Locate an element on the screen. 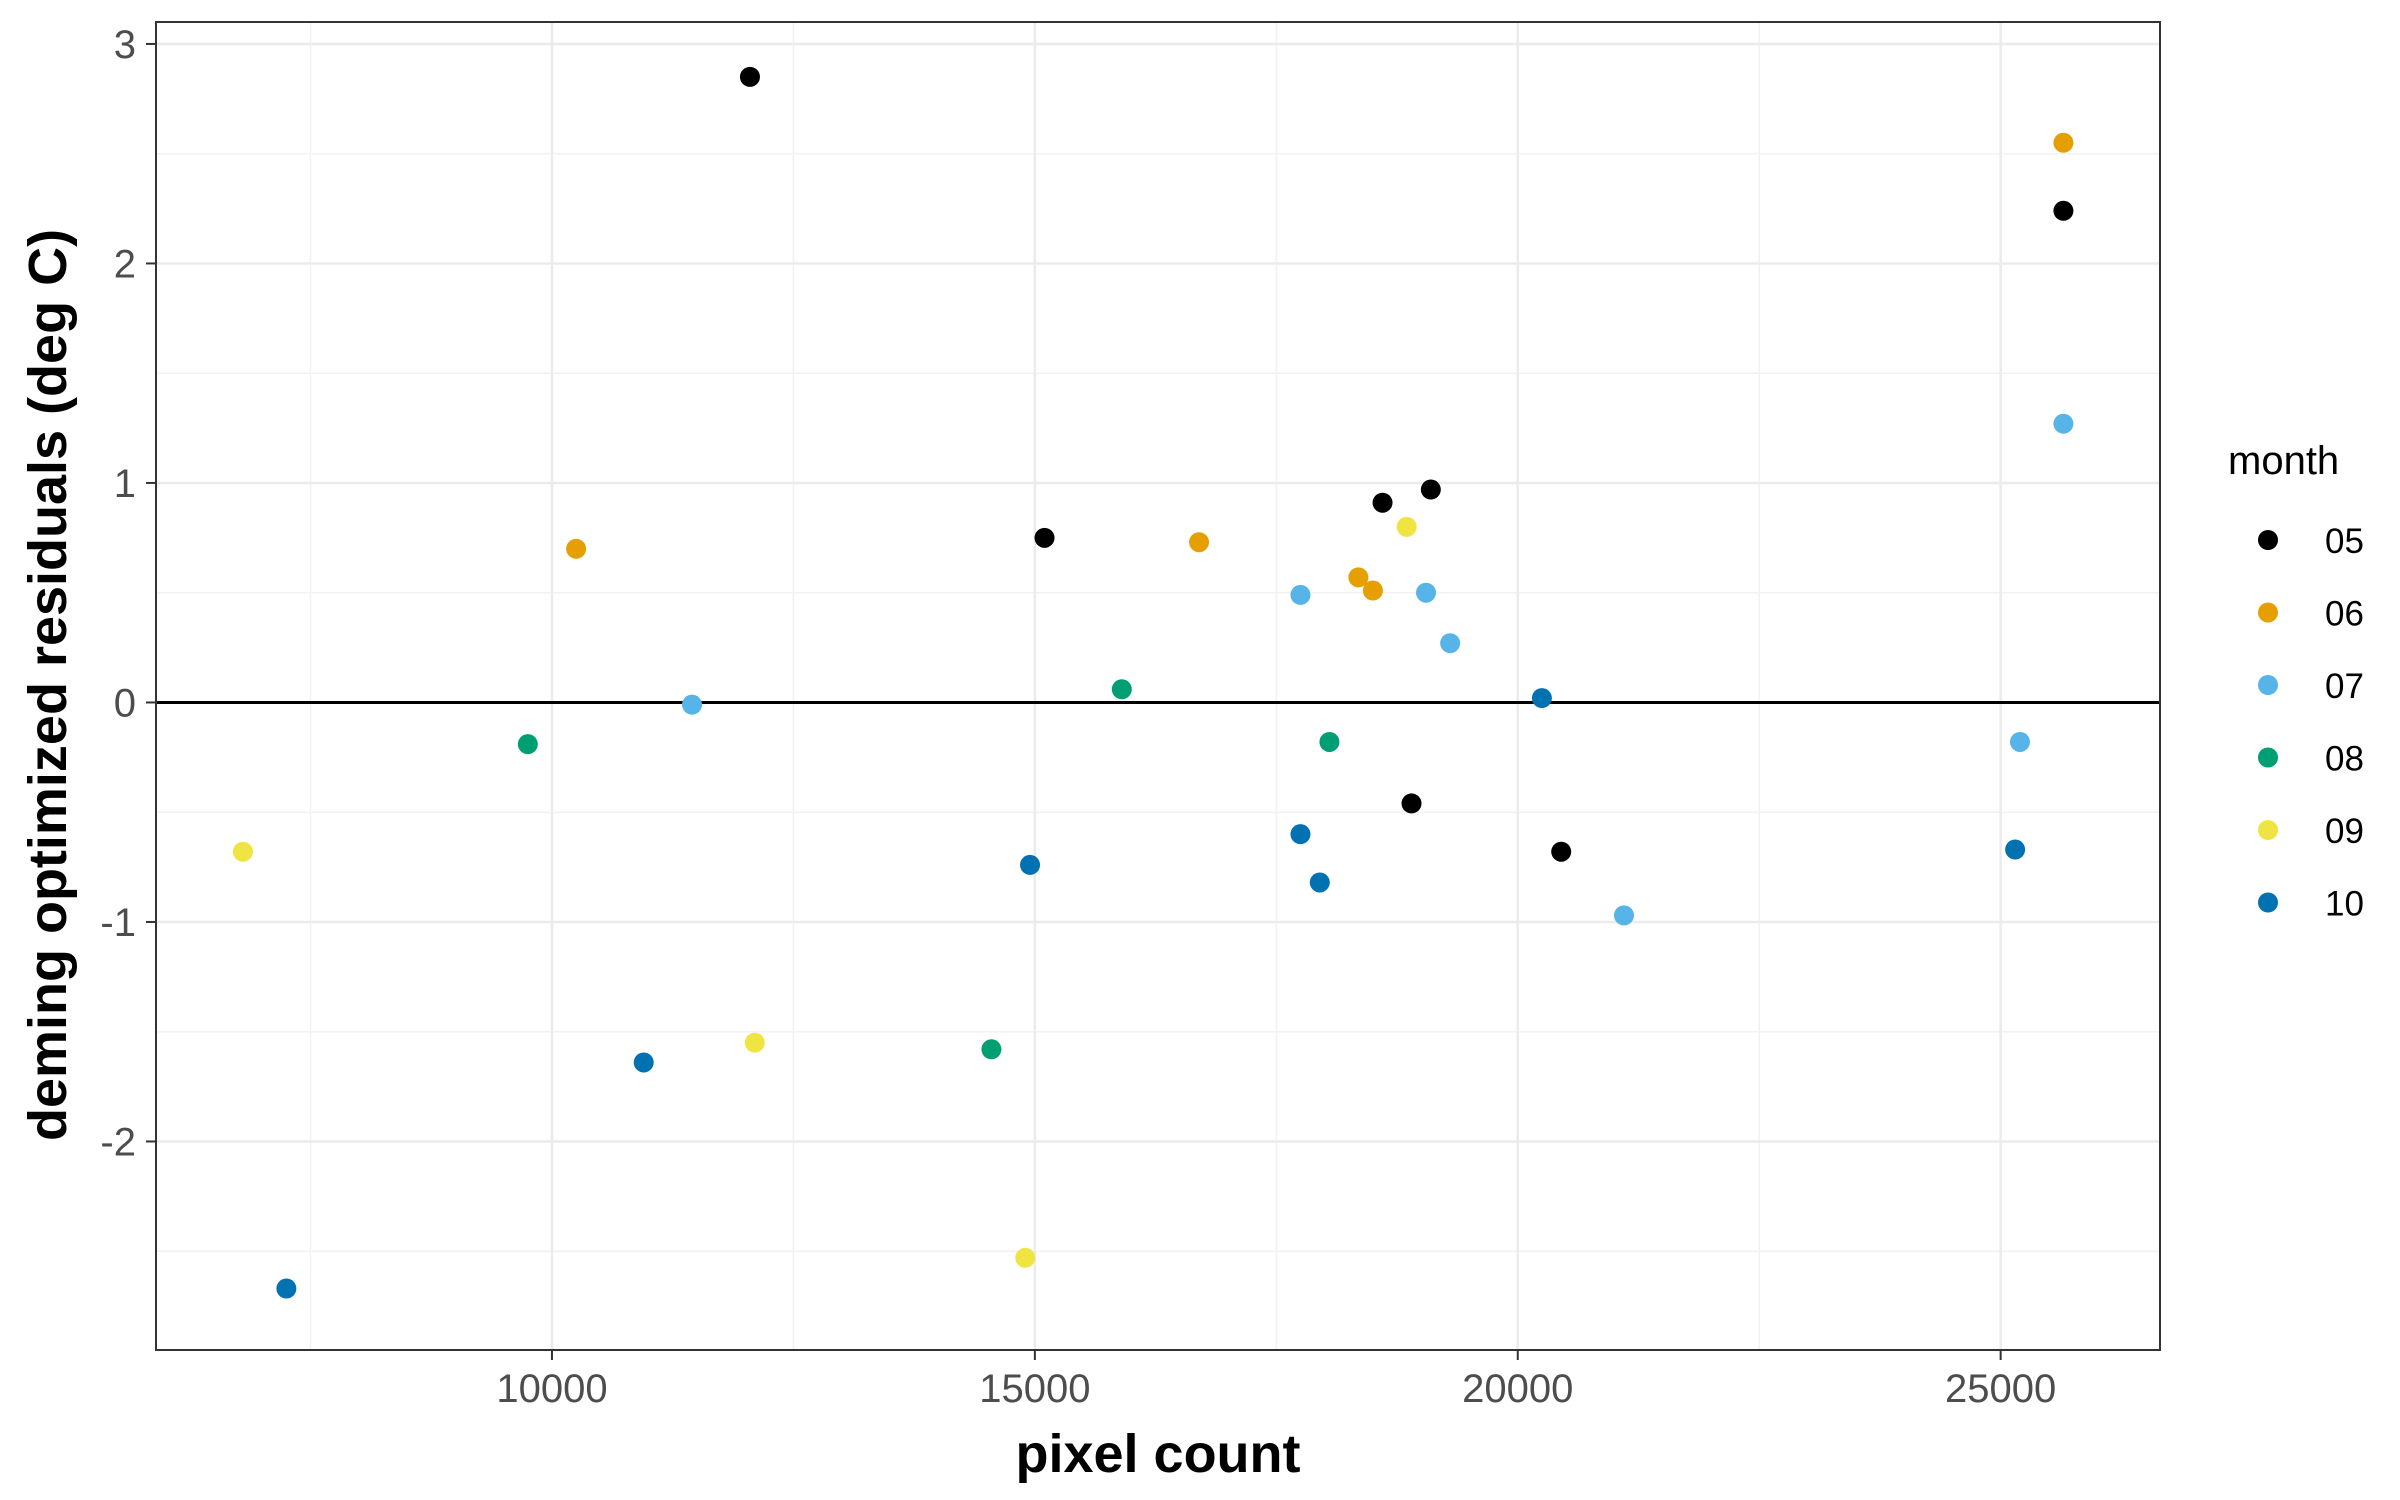  y-tick-label: -1 is located at coordinates (118, 923).